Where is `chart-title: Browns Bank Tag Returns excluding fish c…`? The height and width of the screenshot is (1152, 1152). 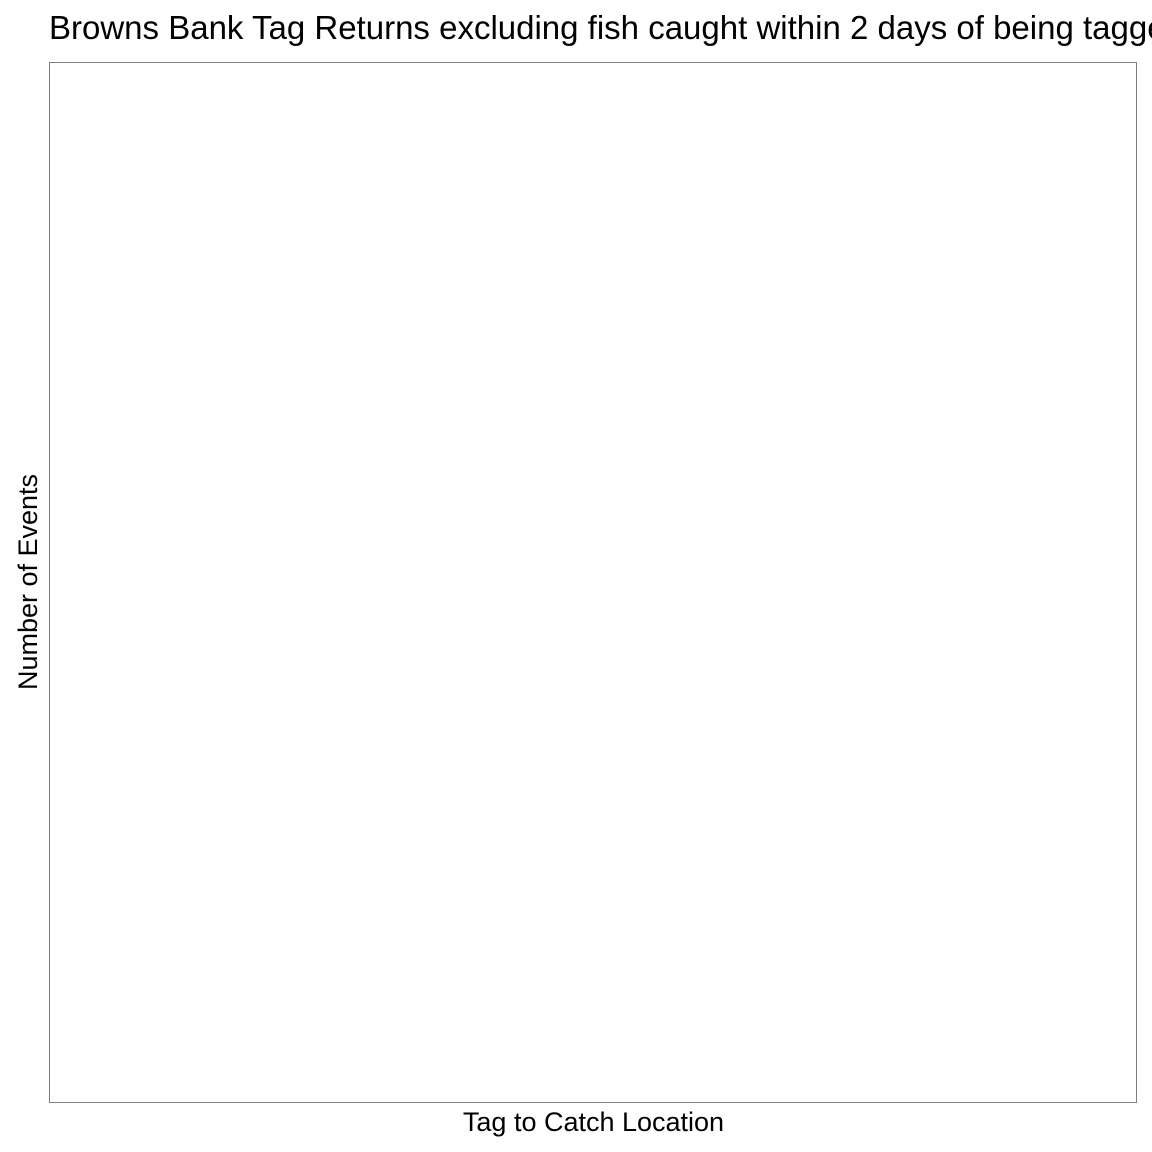
chart-title: Browns Bank Tag Returns excluding fish c… is located at coordinates (600, 27).